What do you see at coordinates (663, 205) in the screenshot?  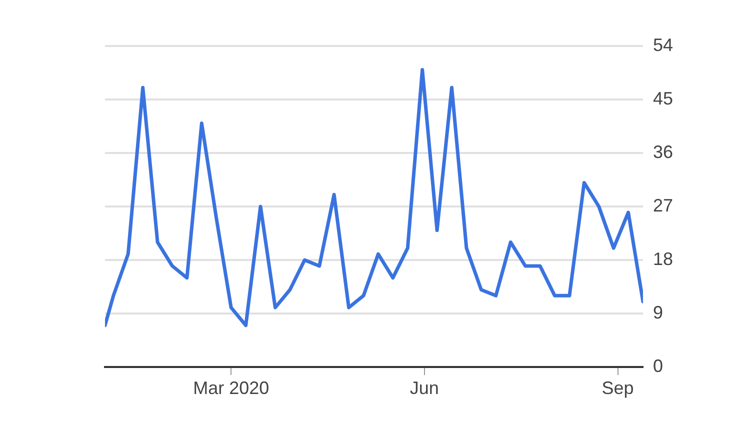 I see `y-tick-label: 27` at bounding box center [663, 205].